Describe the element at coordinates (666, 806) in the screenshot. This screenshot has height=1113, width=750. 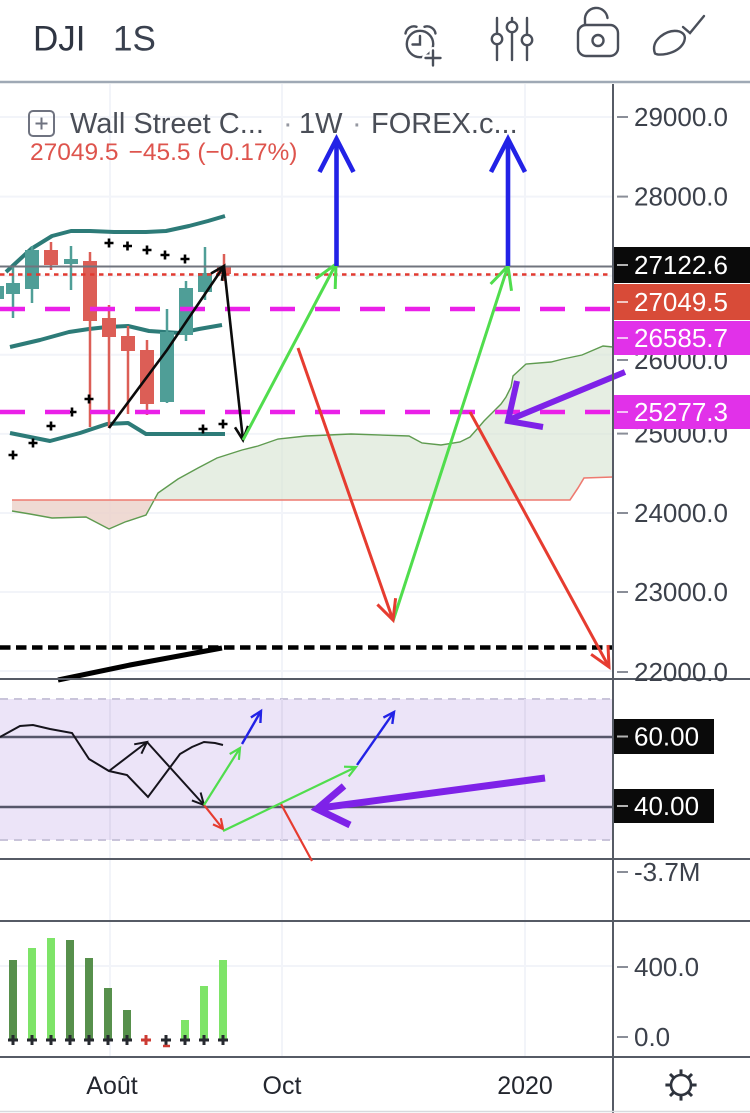
I see `svg-text: 40.00` at that location.